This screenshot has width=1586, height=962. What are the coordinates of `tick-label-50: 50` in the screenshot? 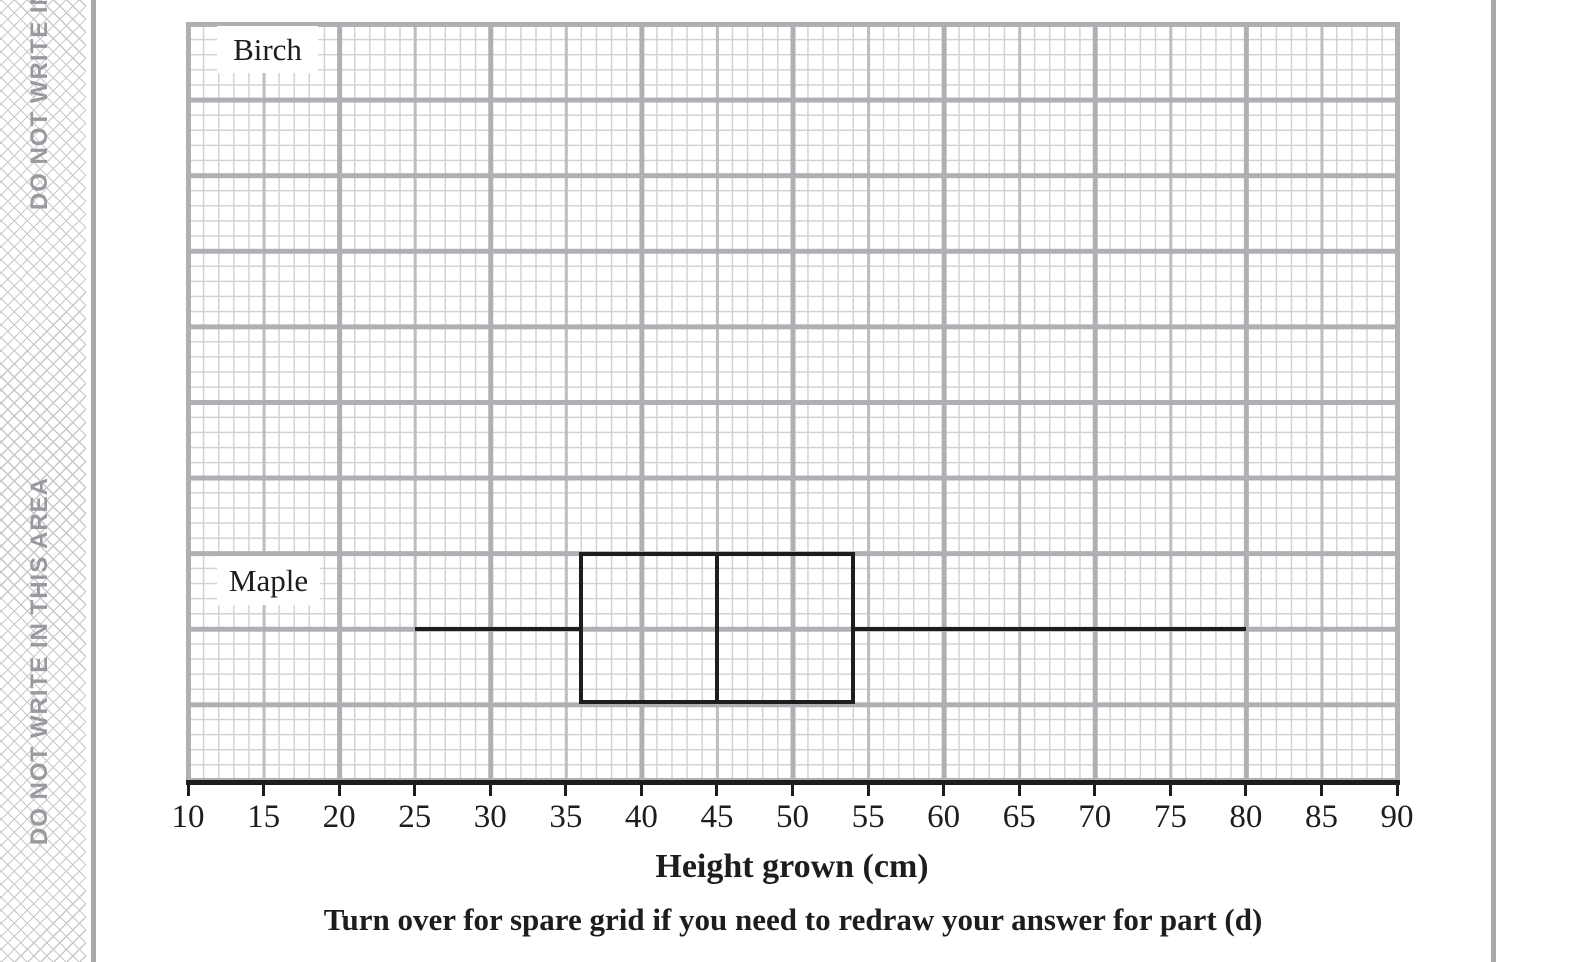 It's located at (792, 817).